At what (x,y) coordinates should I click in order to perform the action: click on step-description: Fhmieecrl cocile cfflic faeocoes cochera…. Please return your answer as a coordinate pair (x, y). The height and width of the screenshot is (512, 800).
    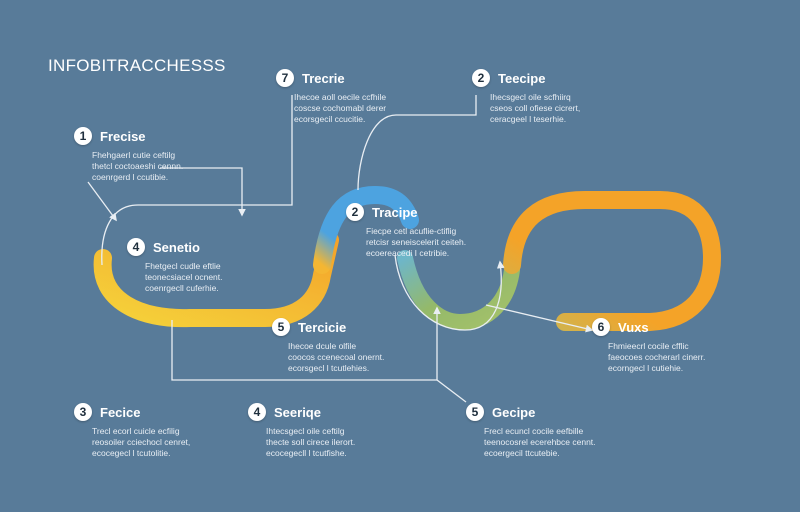
    Looking at the image, I should click on (672, 357).